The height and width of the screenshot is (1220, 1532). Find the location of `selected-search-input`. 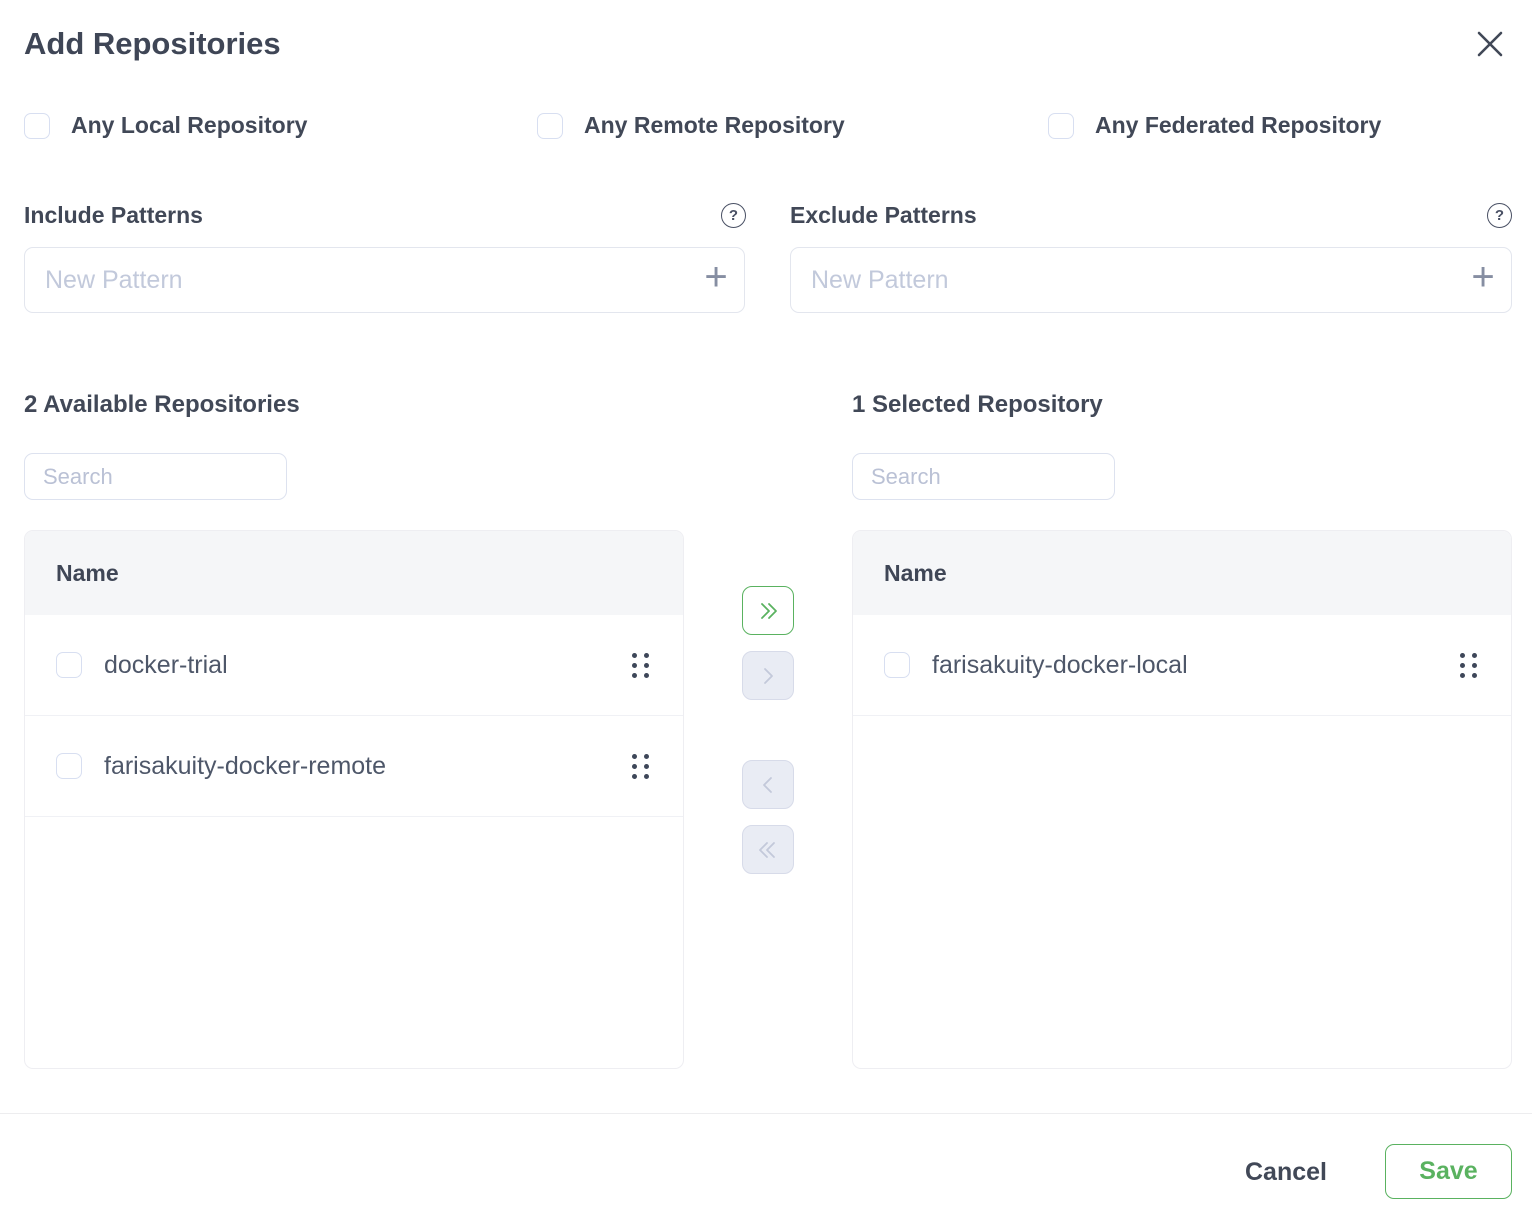

selected-search-input is located at coordinates (983, 476).